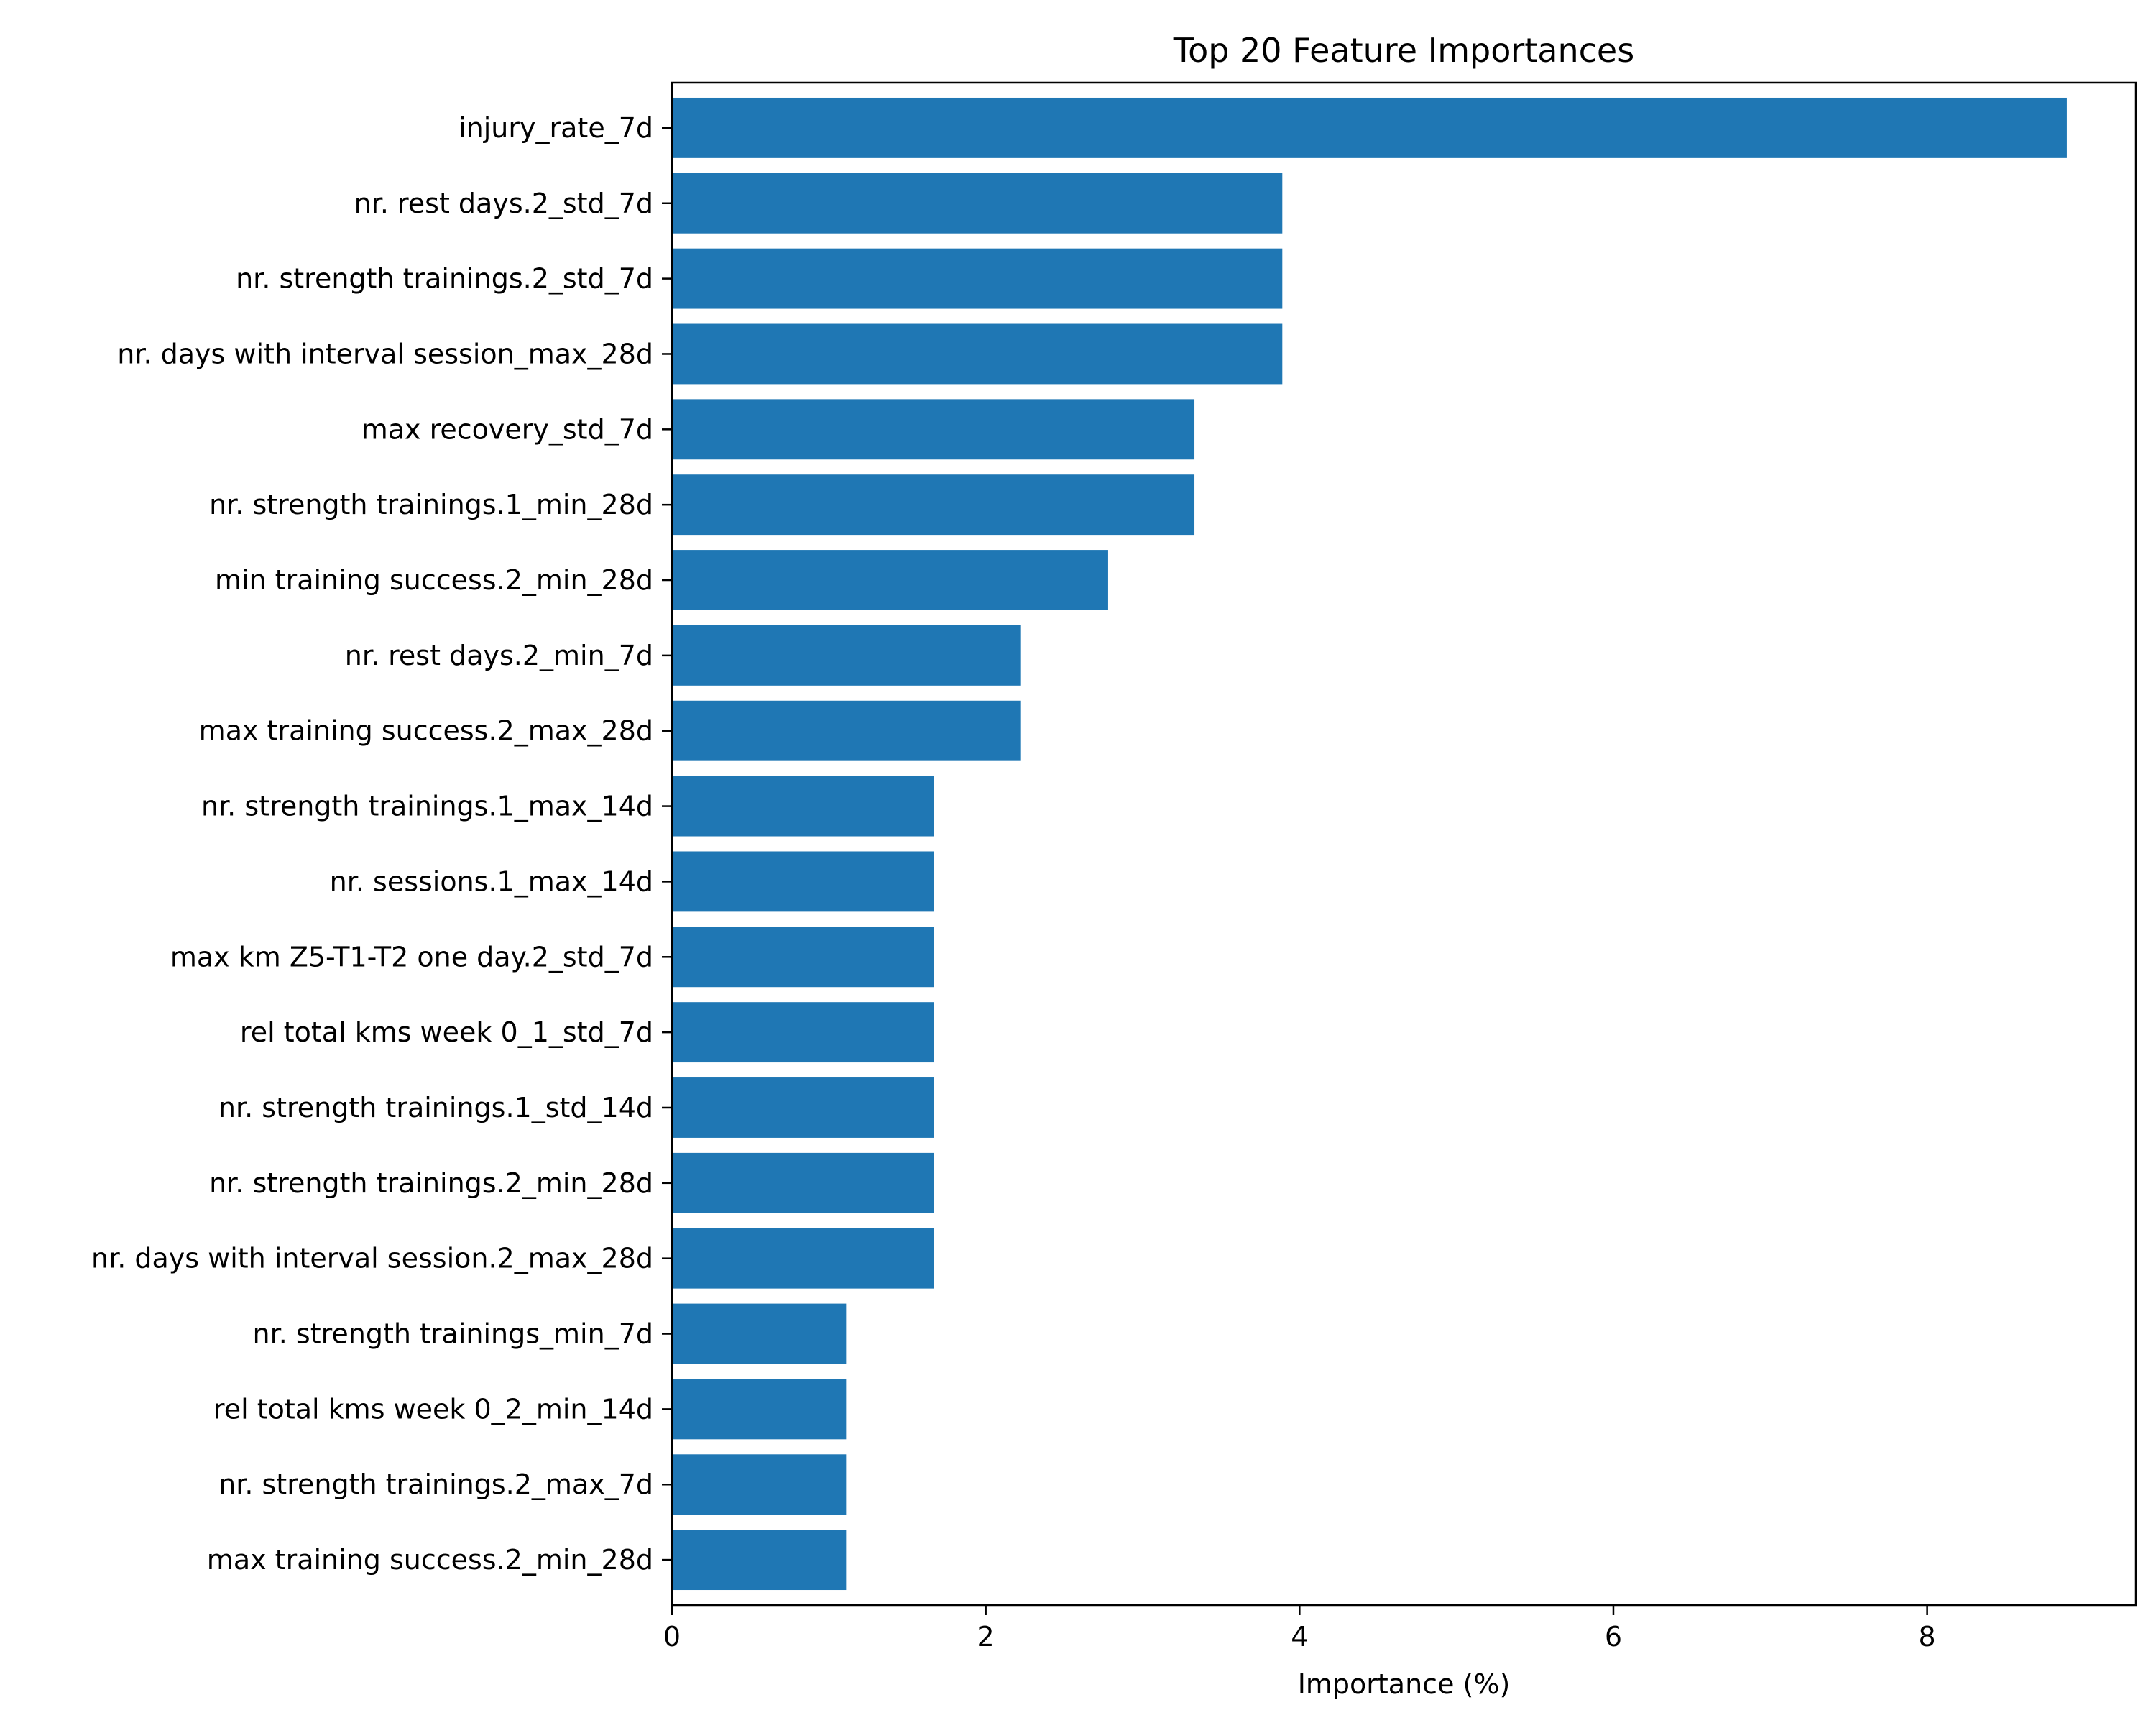 This screenshot has height=1728, width=2156. I want to click on y-tick-label: min training success.2_min_28d, so click(434, 580).